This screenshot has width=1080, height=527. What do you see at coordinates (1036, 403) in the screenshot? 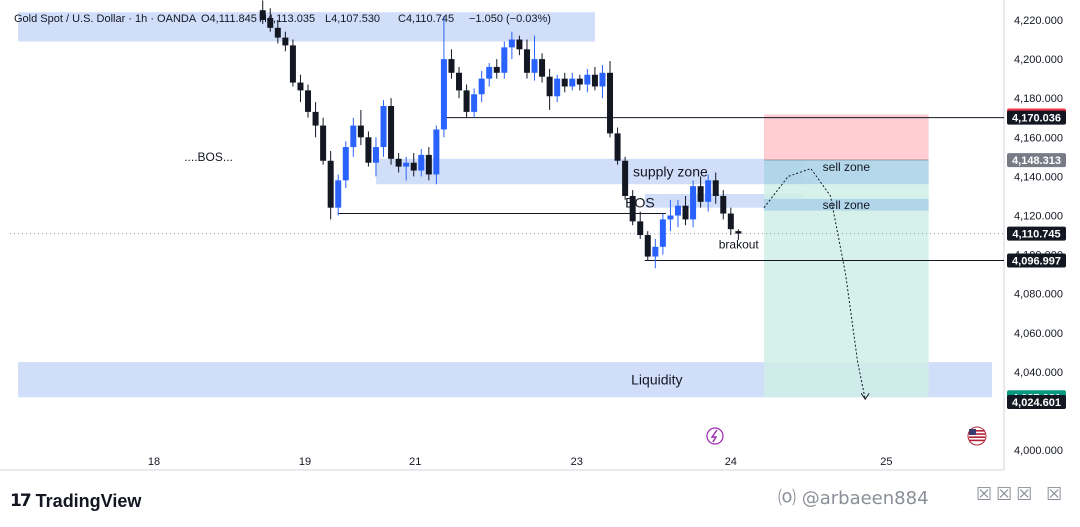
I see `price-tag-6: 4,024.601` at bounding box center [1036, 403].